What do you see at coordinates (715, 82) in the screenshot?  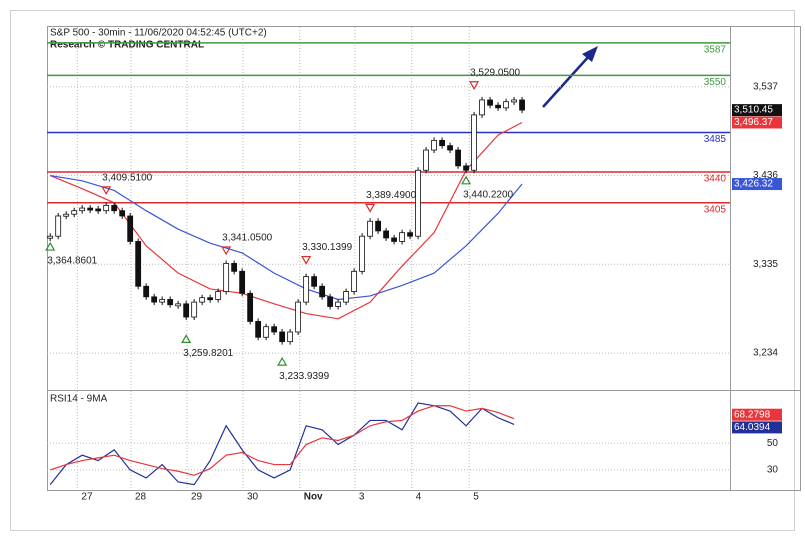 I see `level-label: 3550` at bounding box center [715, 82].